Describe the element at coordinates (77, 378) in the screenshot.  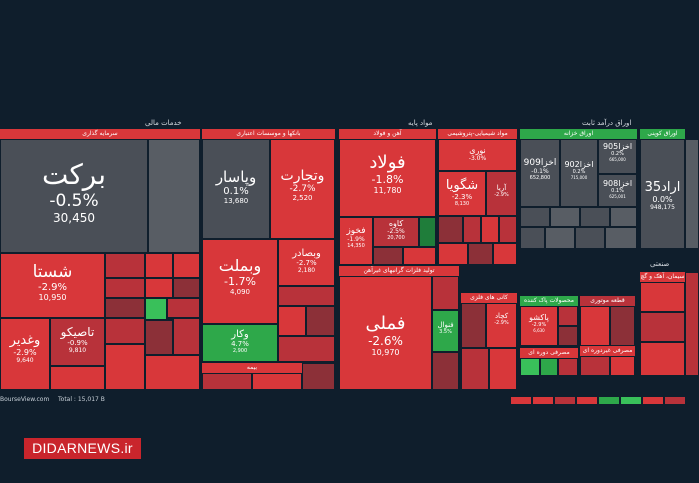
I see `tile-small-j` at that location.